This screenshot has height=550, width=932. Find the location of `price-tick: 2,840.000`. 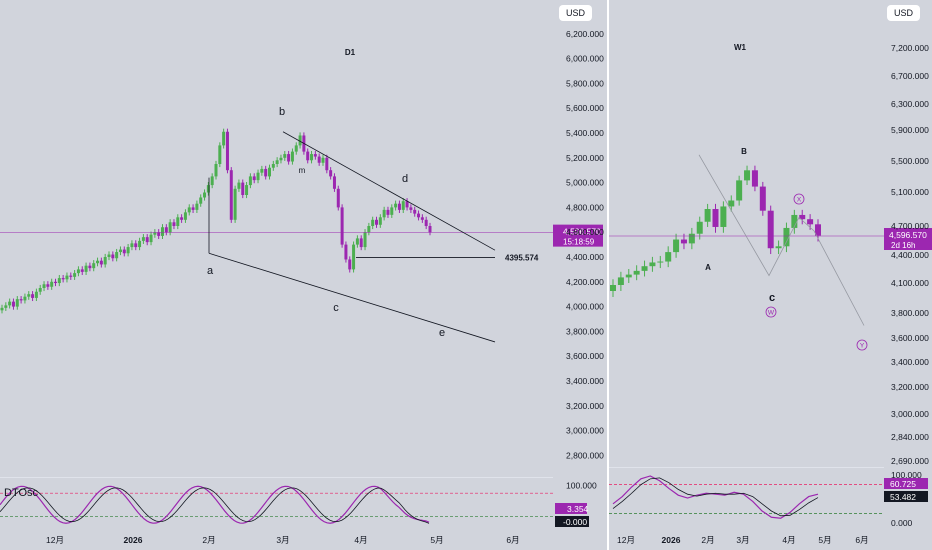

price-tick: 2,840.000 is located at coordinates (910, 437).